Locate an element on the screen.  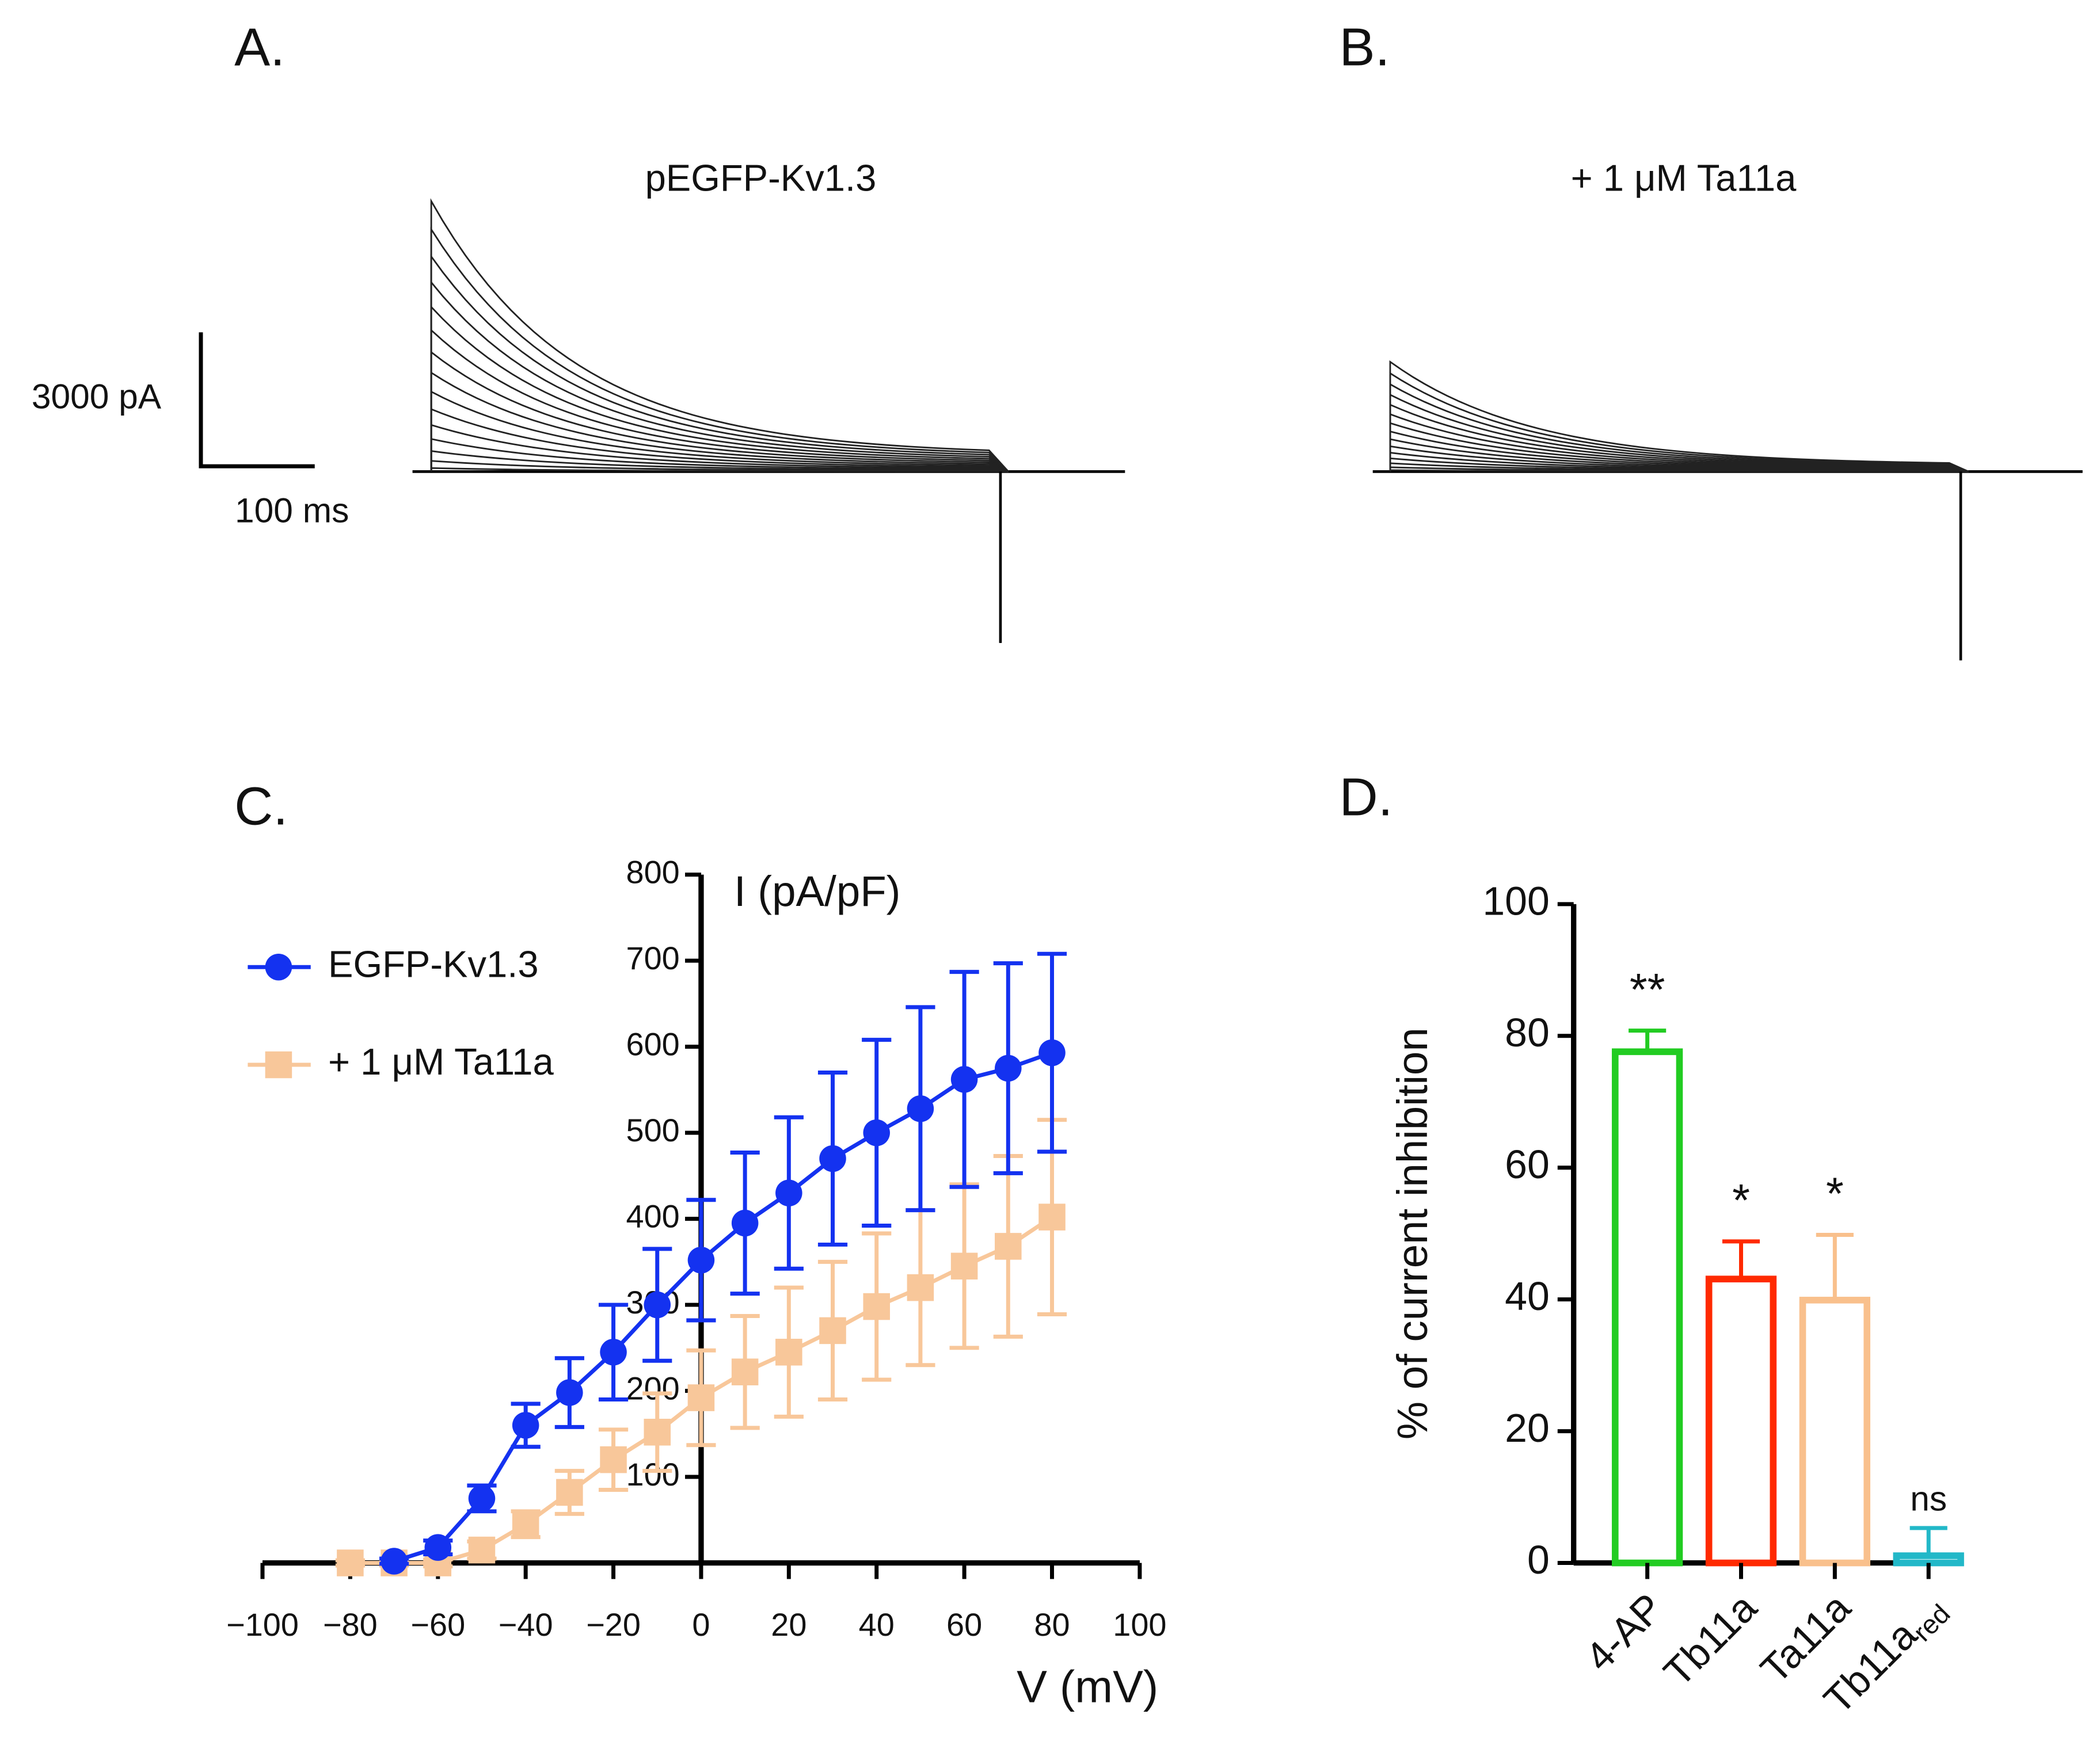
x-tick-label: 20 is located at coordinates (788, 1624).